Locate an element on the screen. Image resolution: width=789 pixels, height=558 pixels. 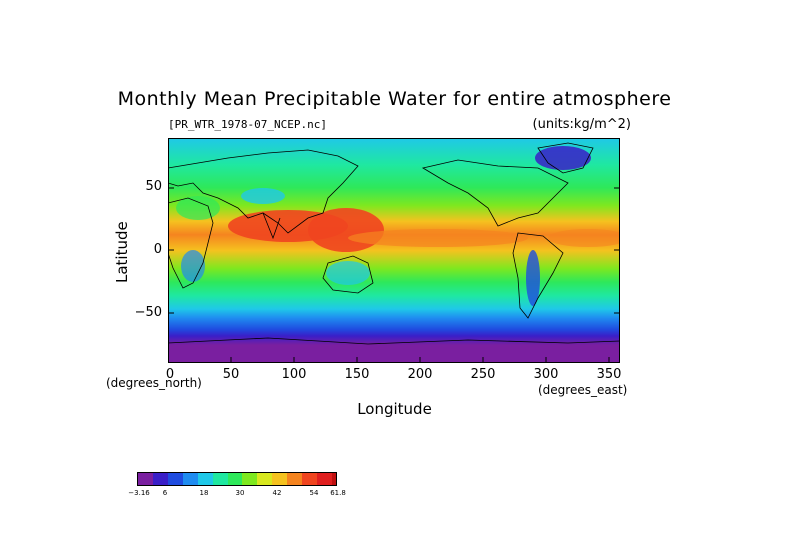
atlantic-itcz is located at coordinates (584, 238).